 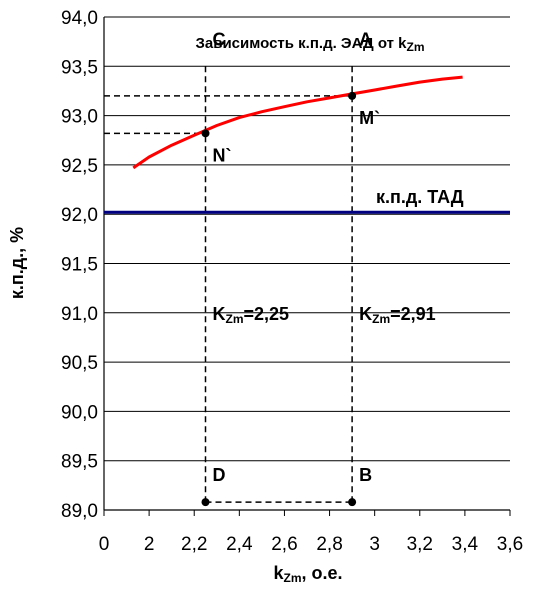 I want to click on y-axis-title: к.п.д., %, so click(x=17, y=263).